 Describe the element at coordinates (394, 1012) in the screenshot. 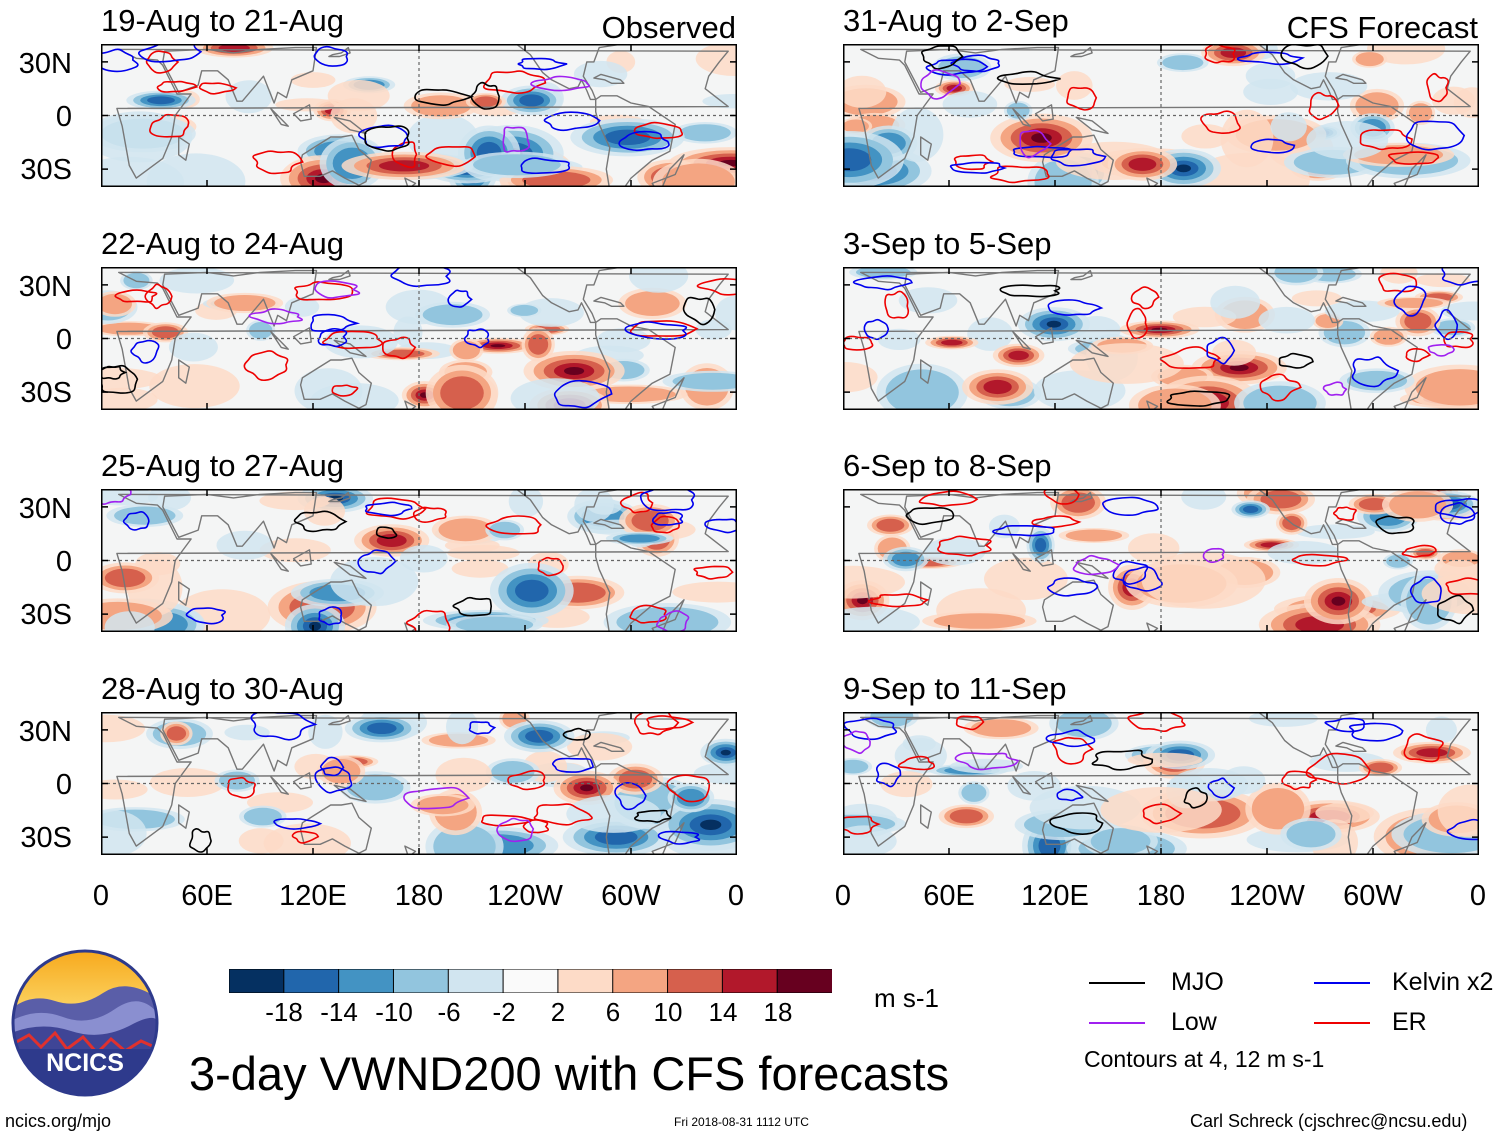

I see `colorbar-tick: -10` at that location.